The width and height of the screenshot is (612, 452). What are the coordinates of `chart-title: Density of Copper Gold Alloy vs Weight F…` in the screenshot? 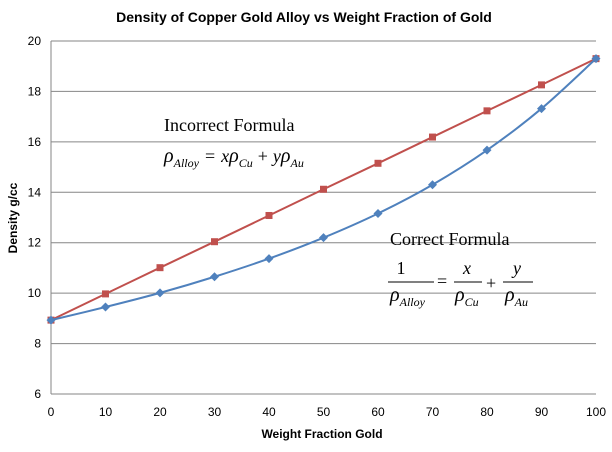 It's located at (304, 17).